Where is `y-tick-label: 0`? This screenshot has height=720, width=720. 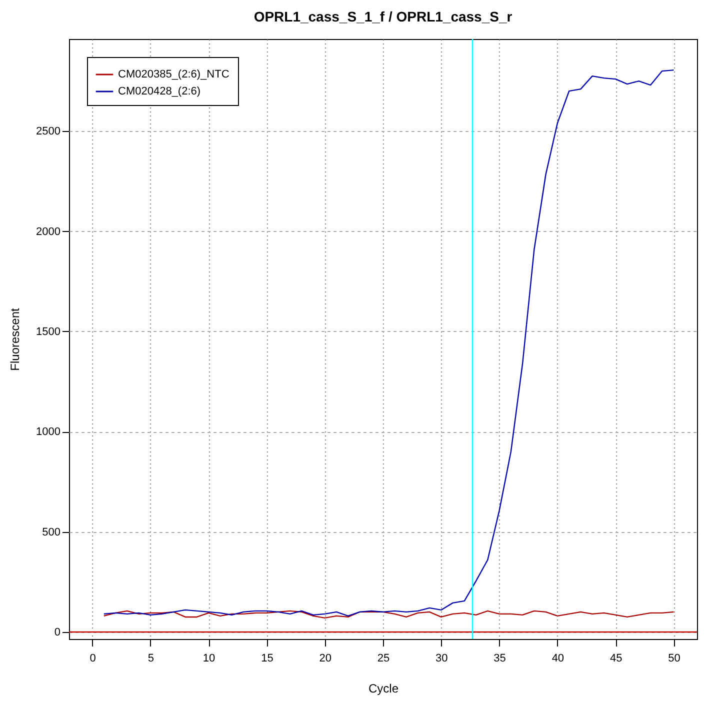
y-tick-label: 0 is located at coordinates (57, 632).